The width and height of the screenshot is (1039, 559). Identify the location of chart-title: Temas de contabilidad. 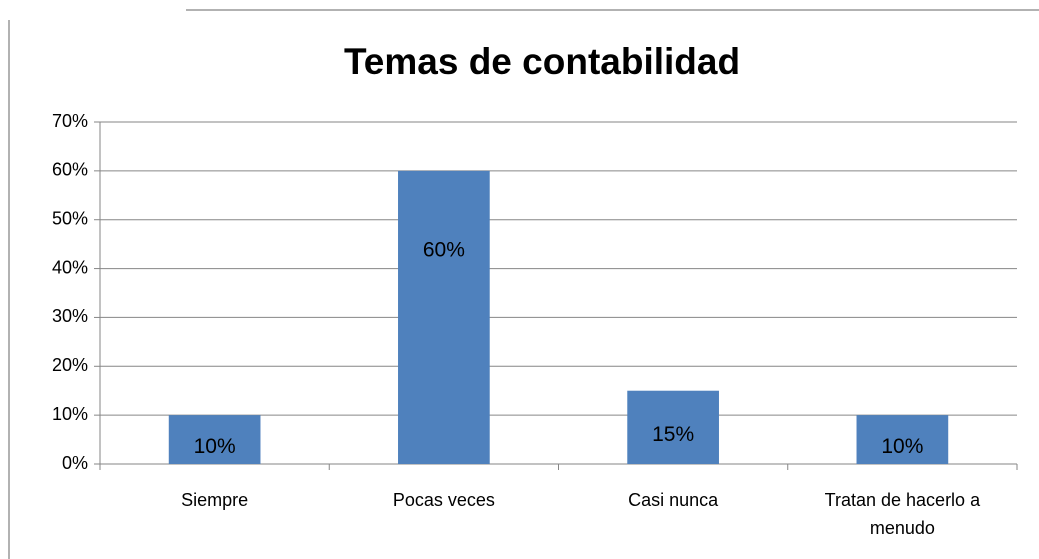
(542, 61).